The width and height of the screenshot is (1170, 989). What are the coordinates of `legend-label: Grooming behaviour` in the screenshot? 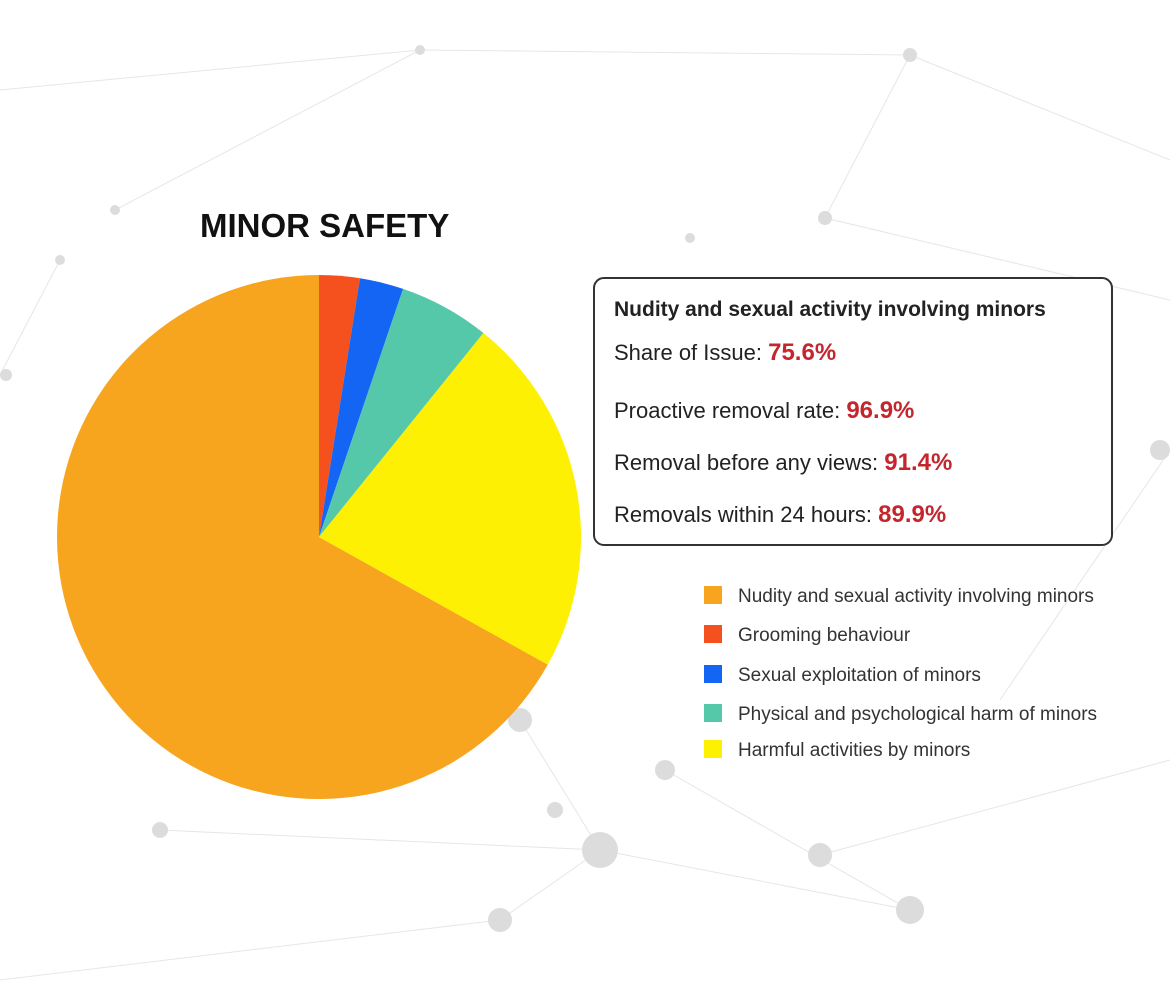 It's located at (824, 635).